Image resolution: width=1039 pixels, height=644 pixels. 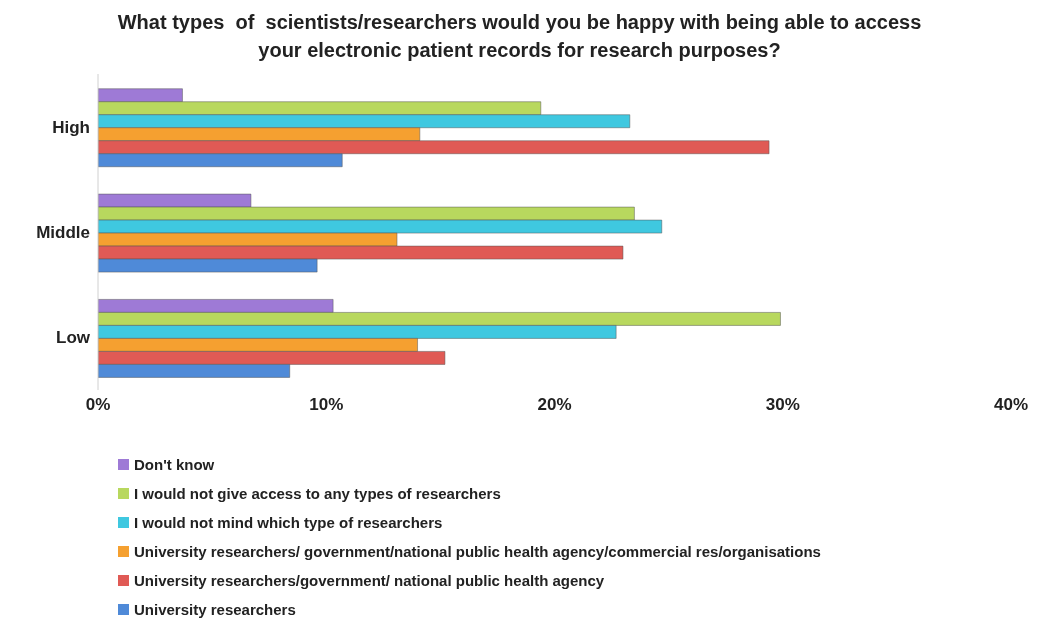 What do you see at coordinates (317, 493) in the screenshot?
I see `legend-label: I would not give access to any types of researchers` at bounding box center [317, 493].